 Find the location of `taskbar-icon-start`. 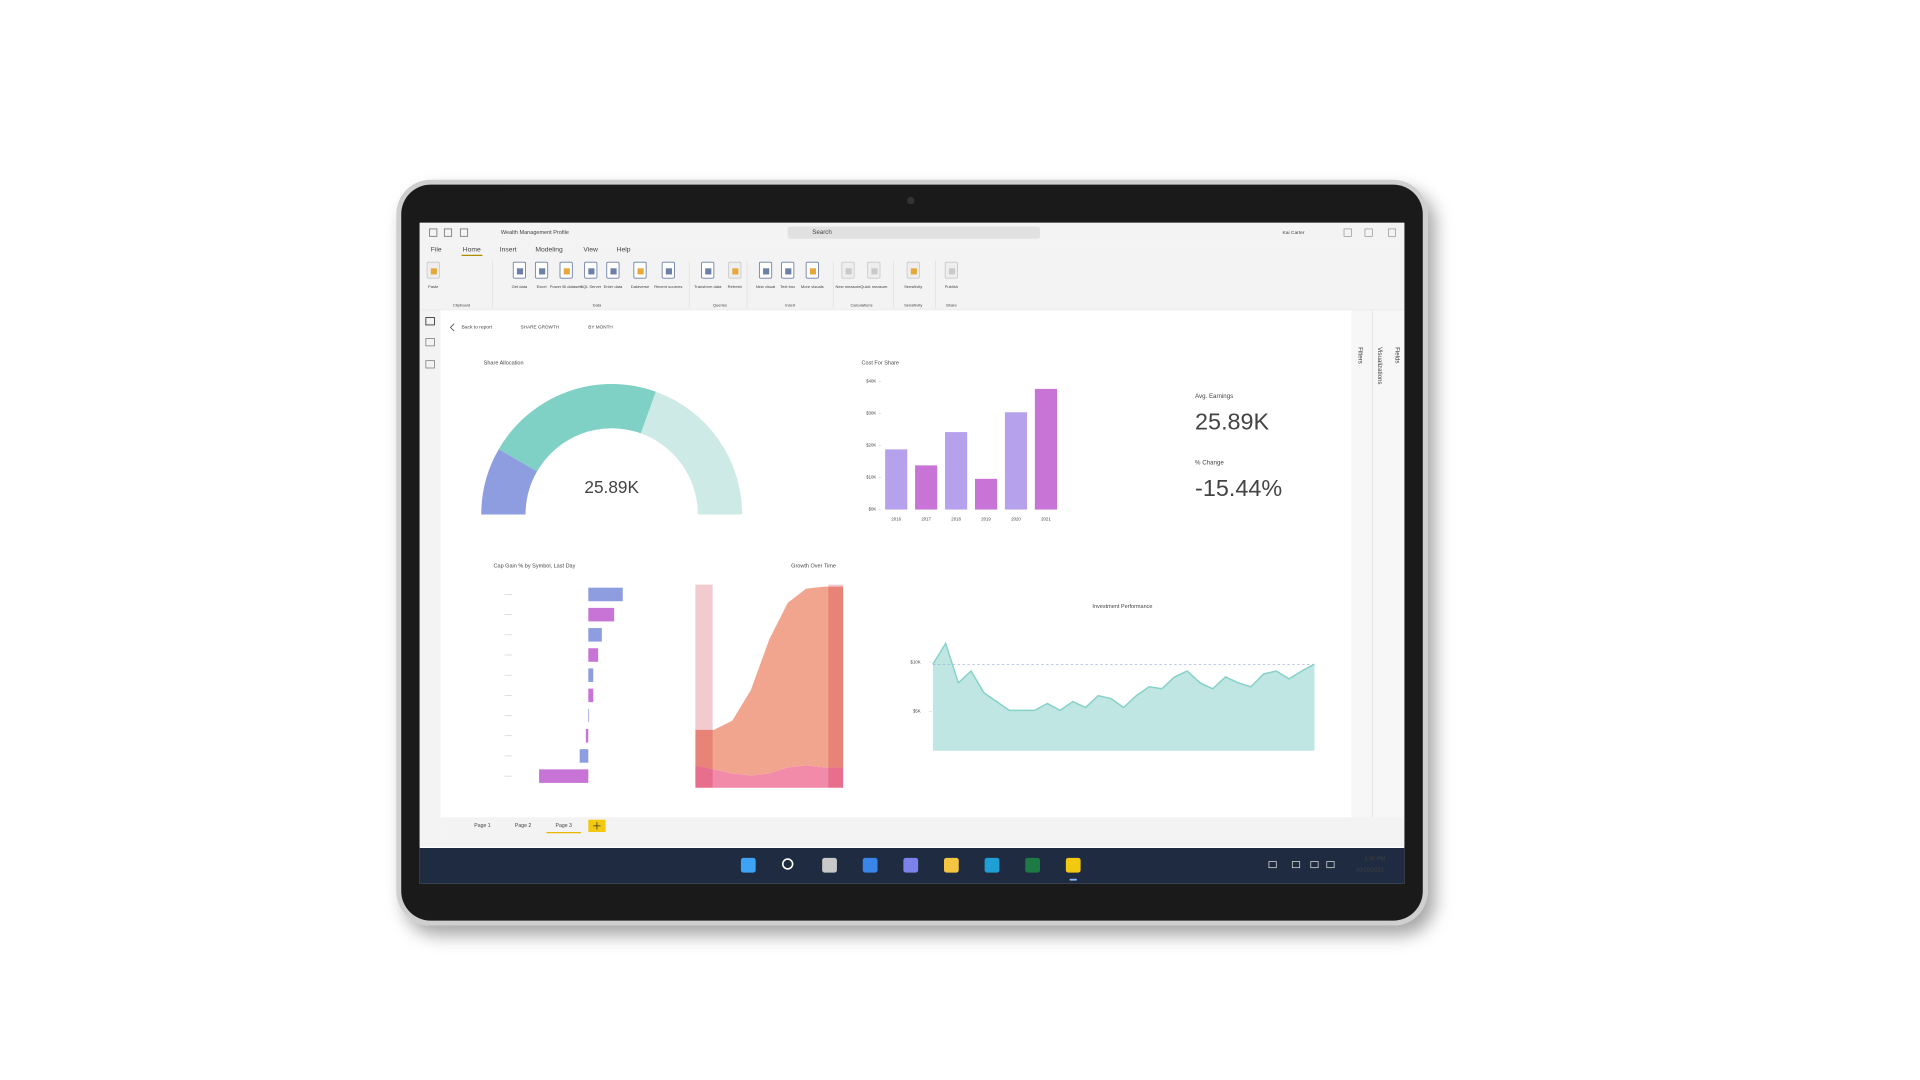

taskbar-icon-start is located at coordinates (748, 865).